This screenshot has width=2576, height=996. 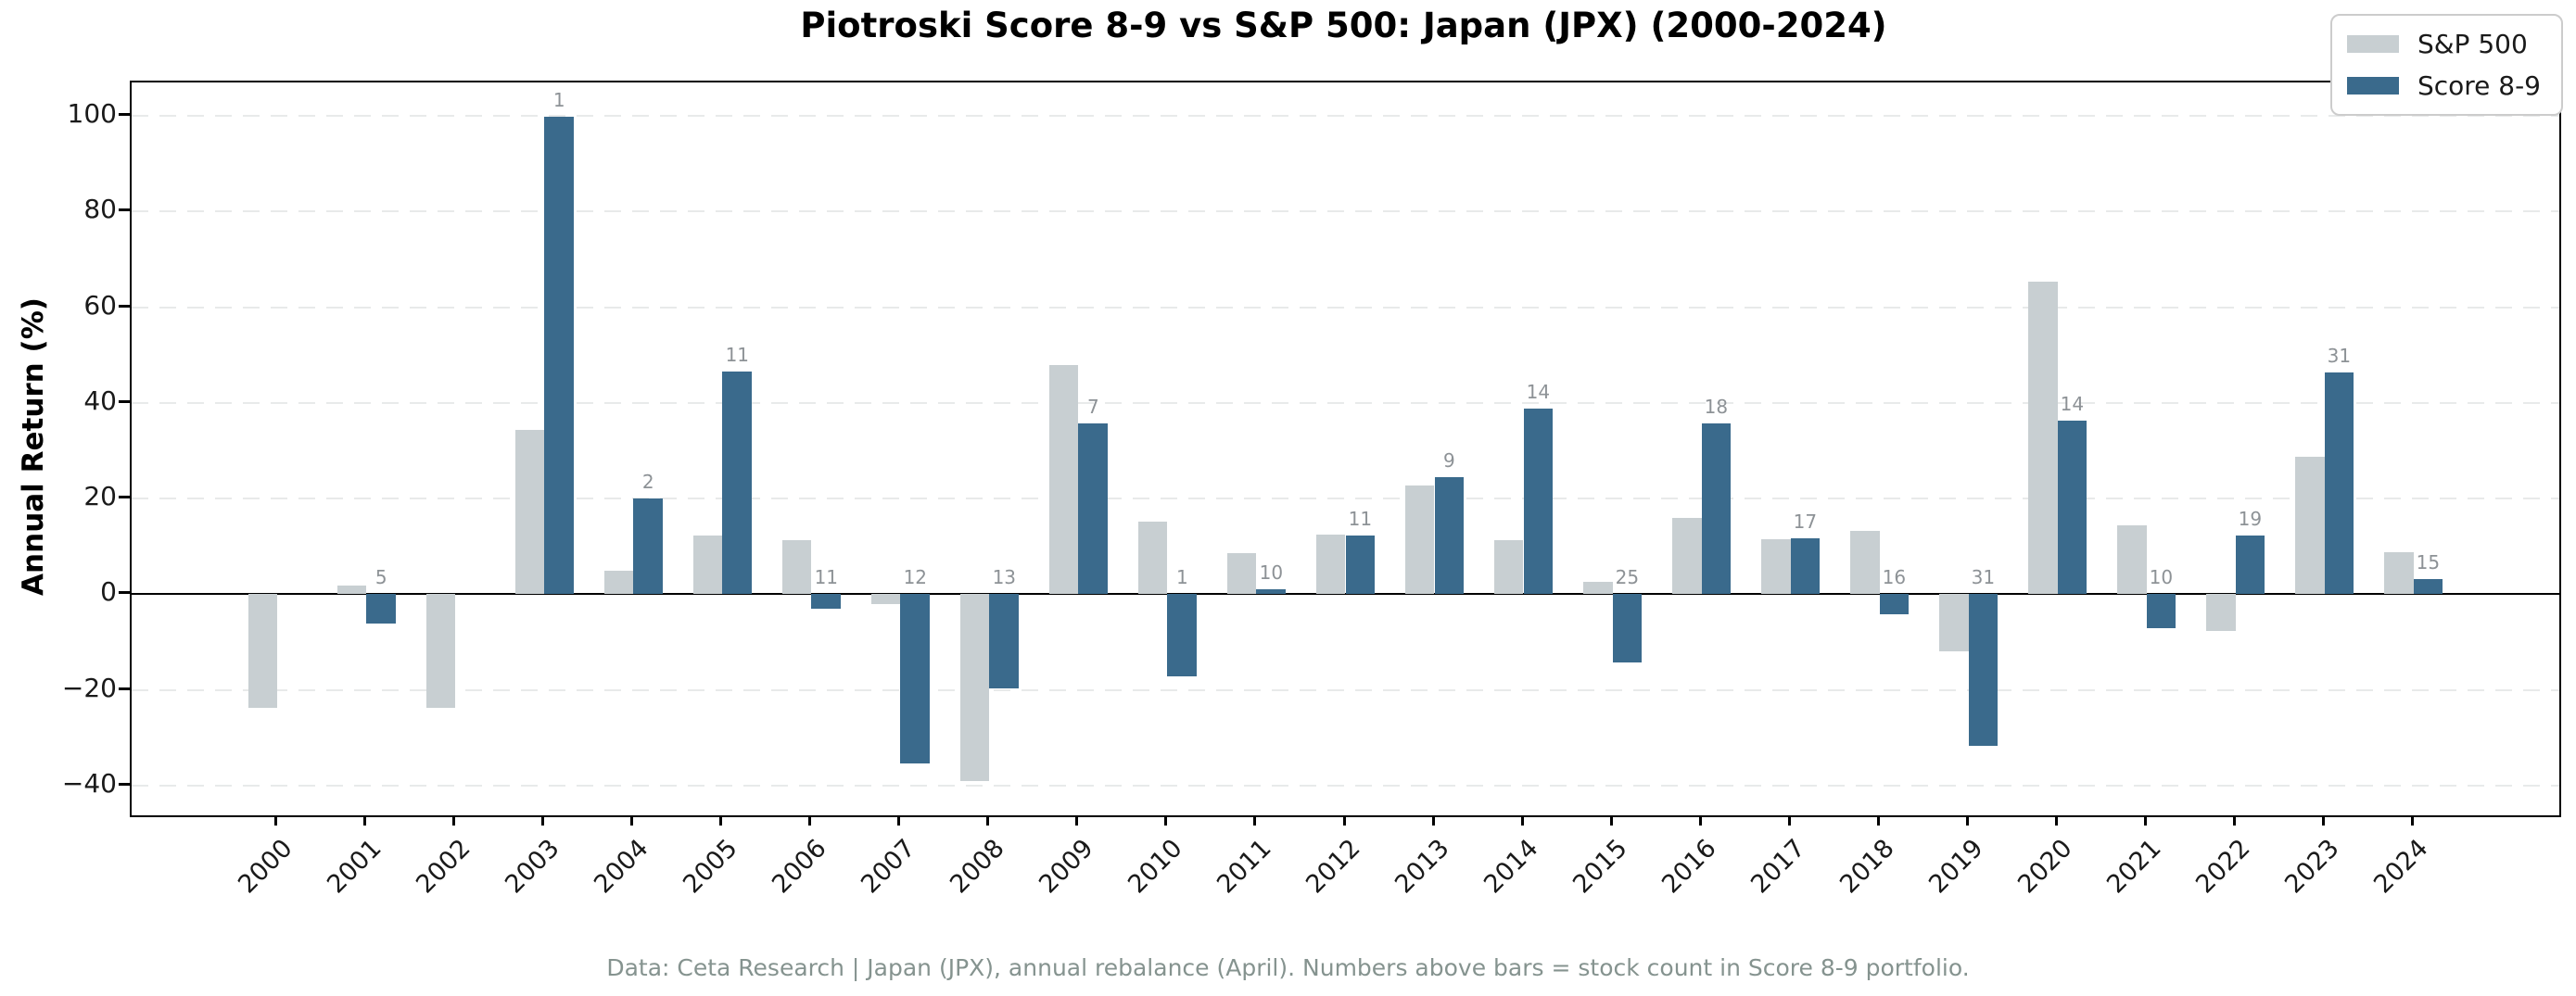 I want to click on zero-line, so click(x=1345, y=594).